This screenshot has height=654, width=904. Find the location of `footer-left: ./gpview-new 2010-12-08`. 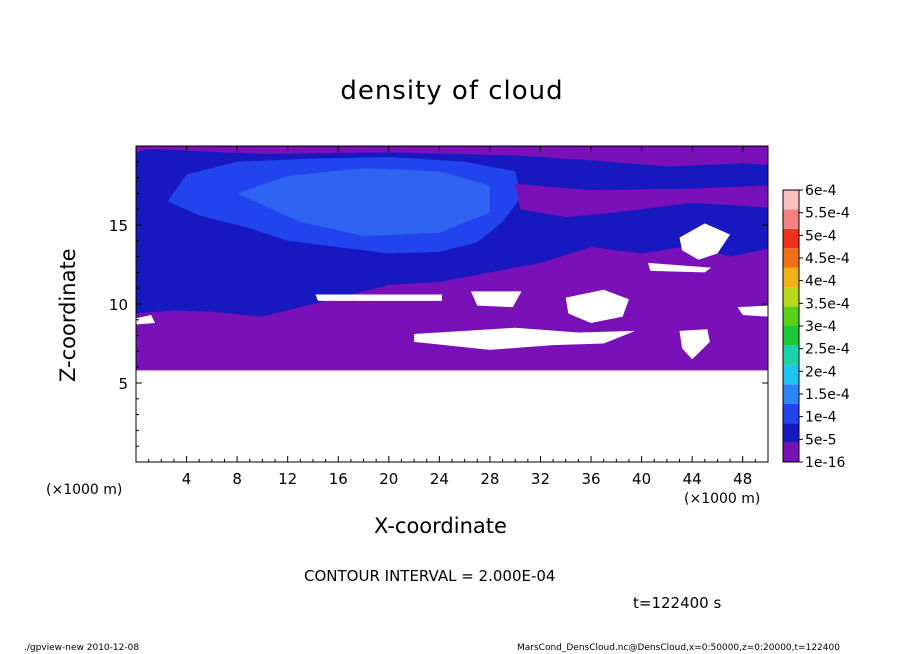

footer-left: ./gpview-new 2010-12-08 is located at coordinates (82, 648).